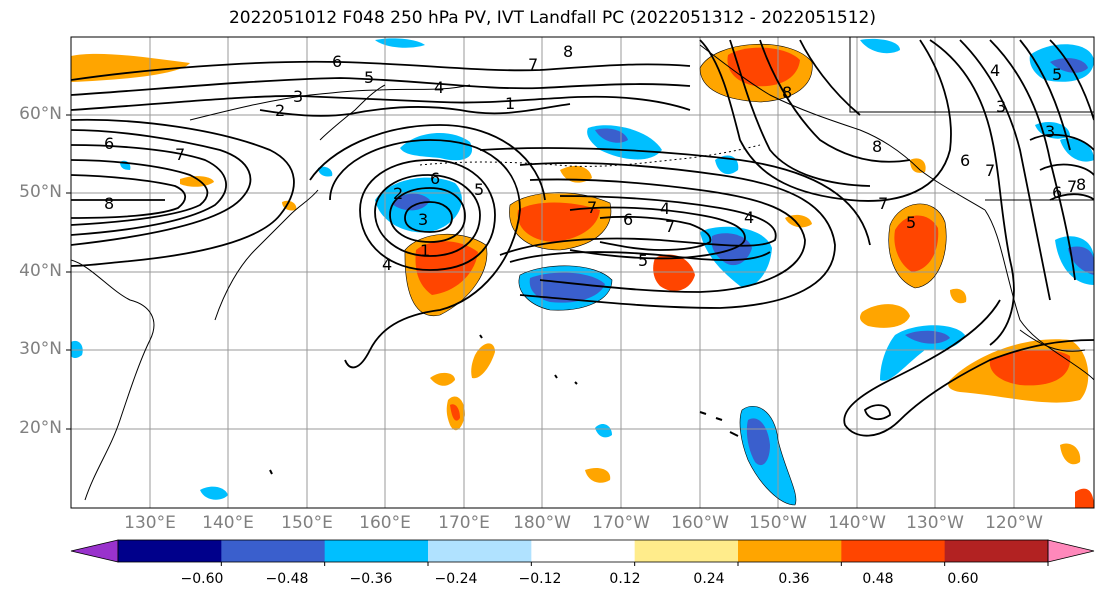 The image size is (1105, 601). Describe the element at coordinates (385, 523) in the screenshot. I see `lon-label-160e: 160°E` at that location.